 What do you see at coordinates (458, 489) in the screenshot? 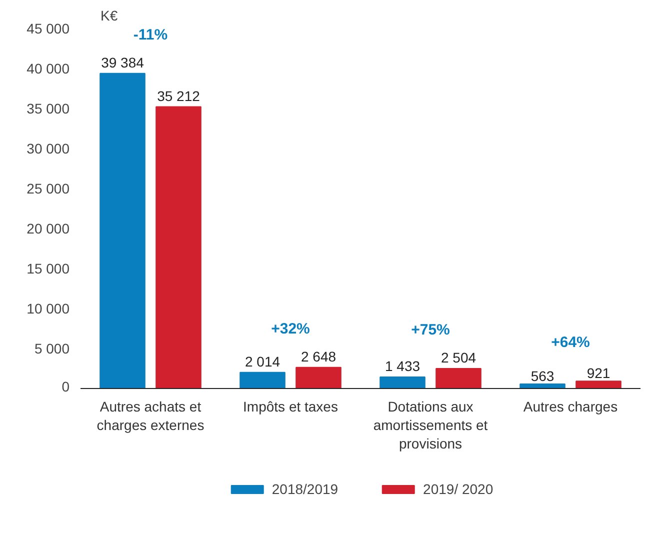
I see `legend-label: 2019/ 2020` at bounding box center [458, 489].